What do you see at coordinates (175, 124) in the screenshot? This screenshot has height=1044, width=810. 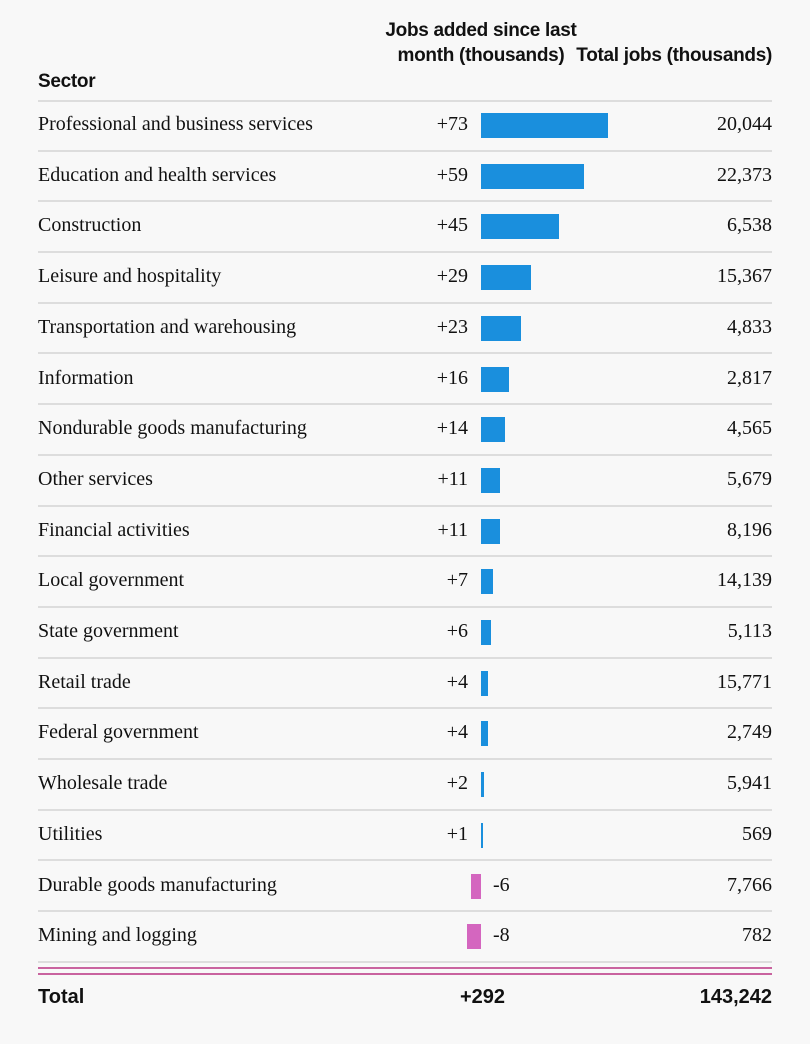 I see `sector-name: Professional and business services` at bounding box center [175, 124].